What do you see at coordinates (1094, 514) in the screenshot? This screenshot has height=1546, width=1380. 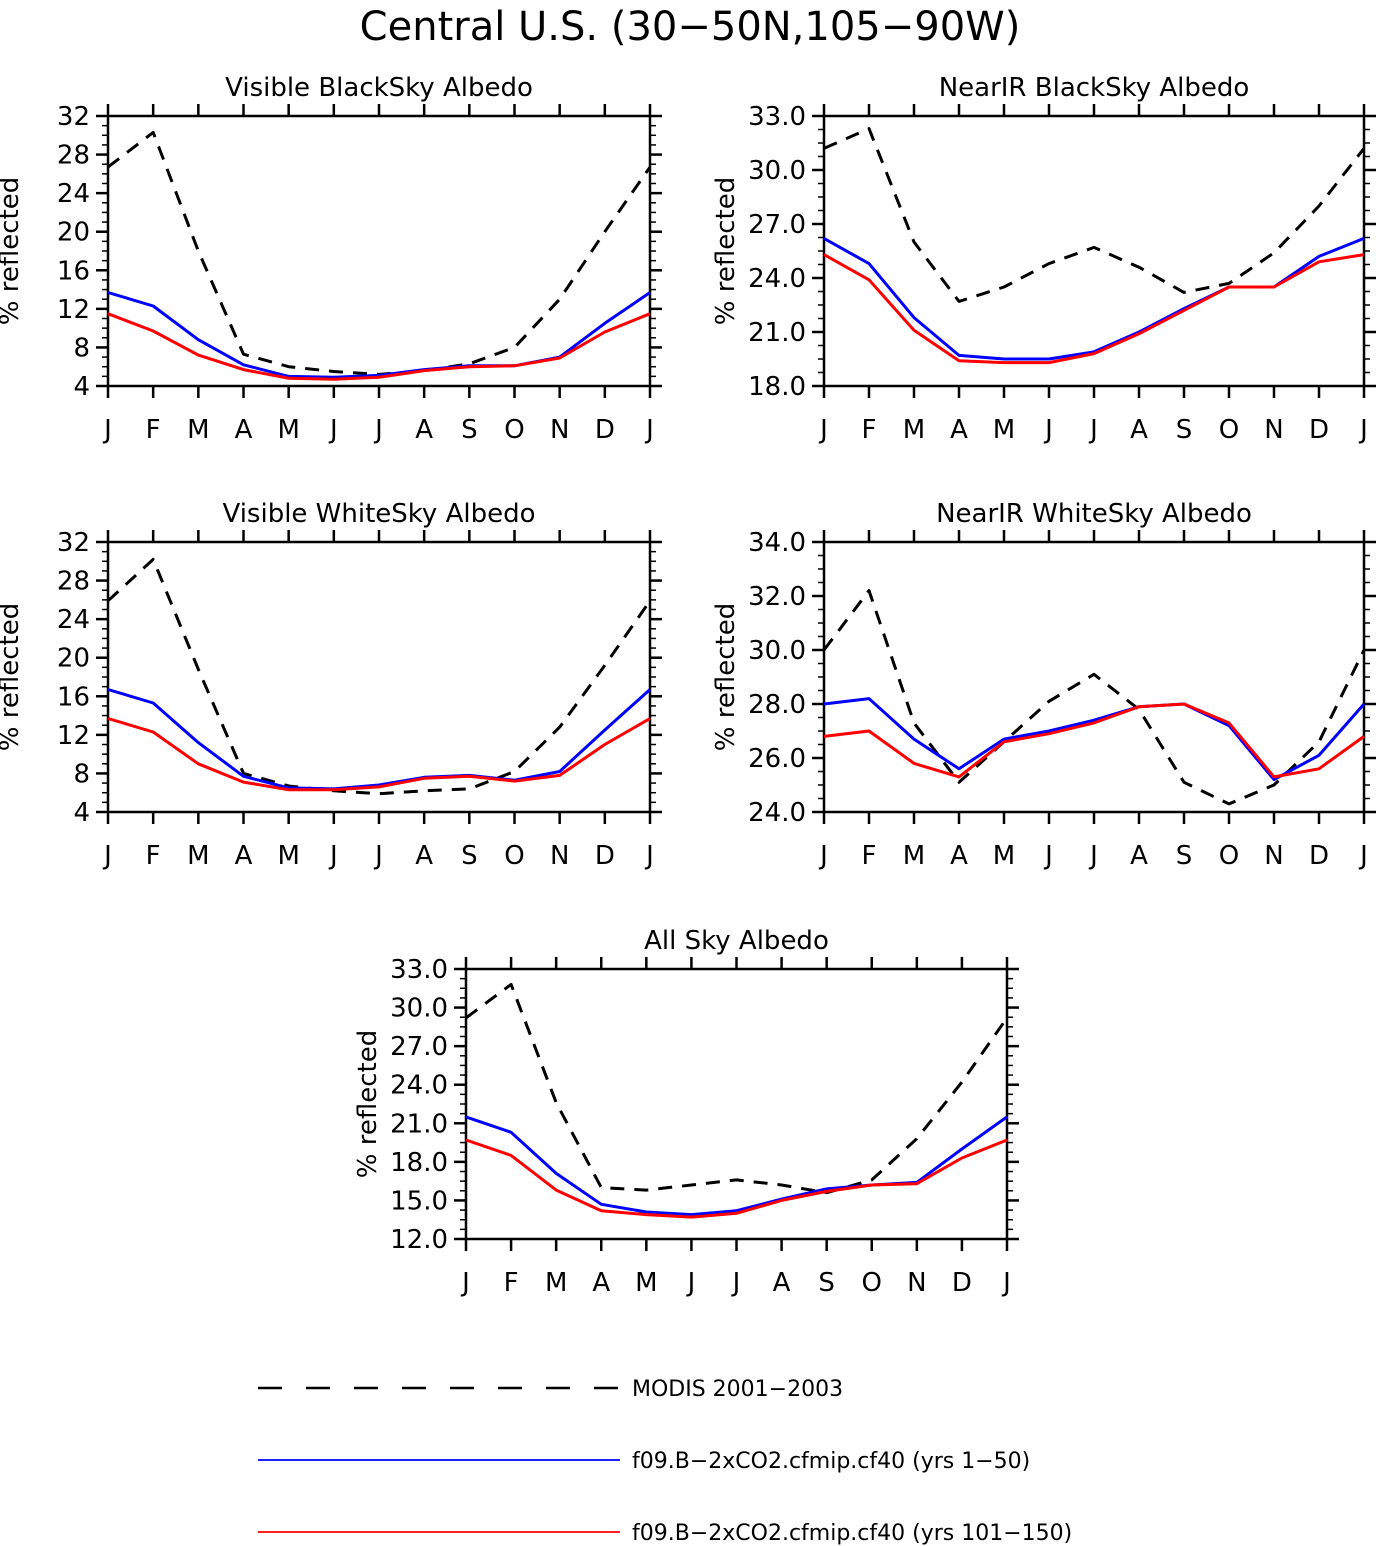 I see `panel-title: NearIR WhiteSky Albedo` at bounding box center [1094, 514].